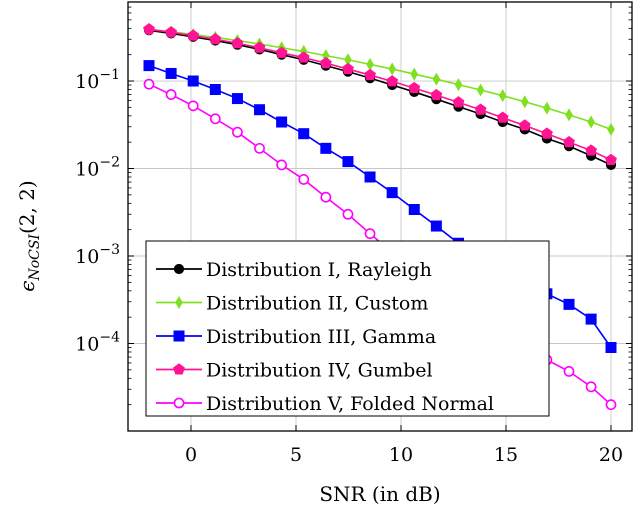 The width and height of the screenshot is (642, 512). I want to click on svg-text: ϵNoCSI(2, 2), so click(29, 236).